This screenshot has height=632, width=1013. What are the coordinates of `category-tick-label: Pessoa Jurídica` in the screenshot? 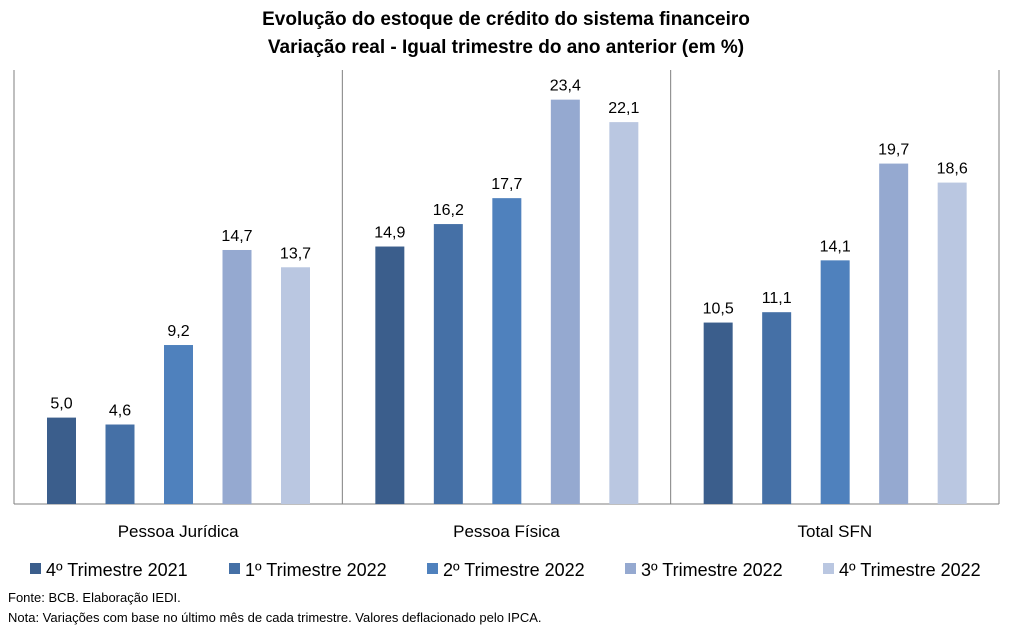 It's located at (178, 531).